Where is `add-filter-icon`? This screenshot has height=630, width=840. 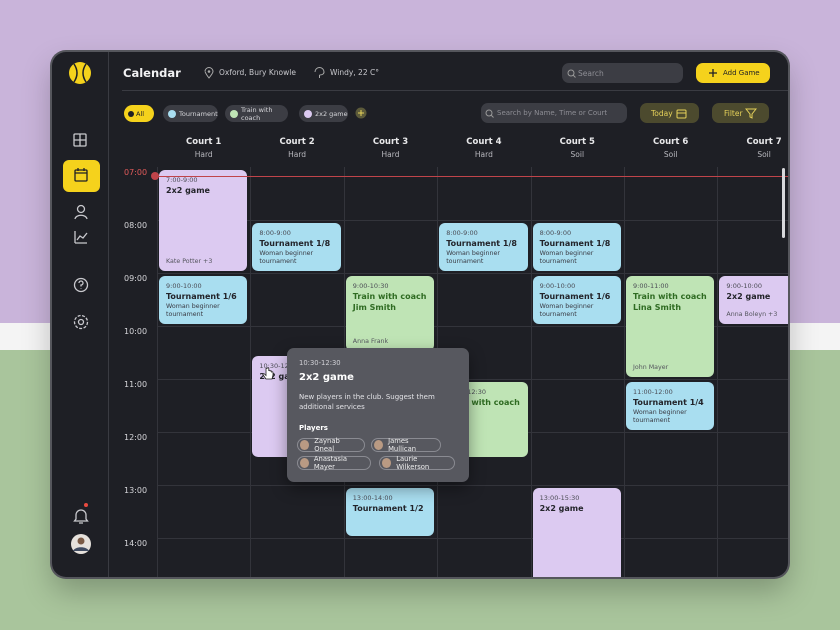
add-filter-icon is located at coordinates (361, 113).